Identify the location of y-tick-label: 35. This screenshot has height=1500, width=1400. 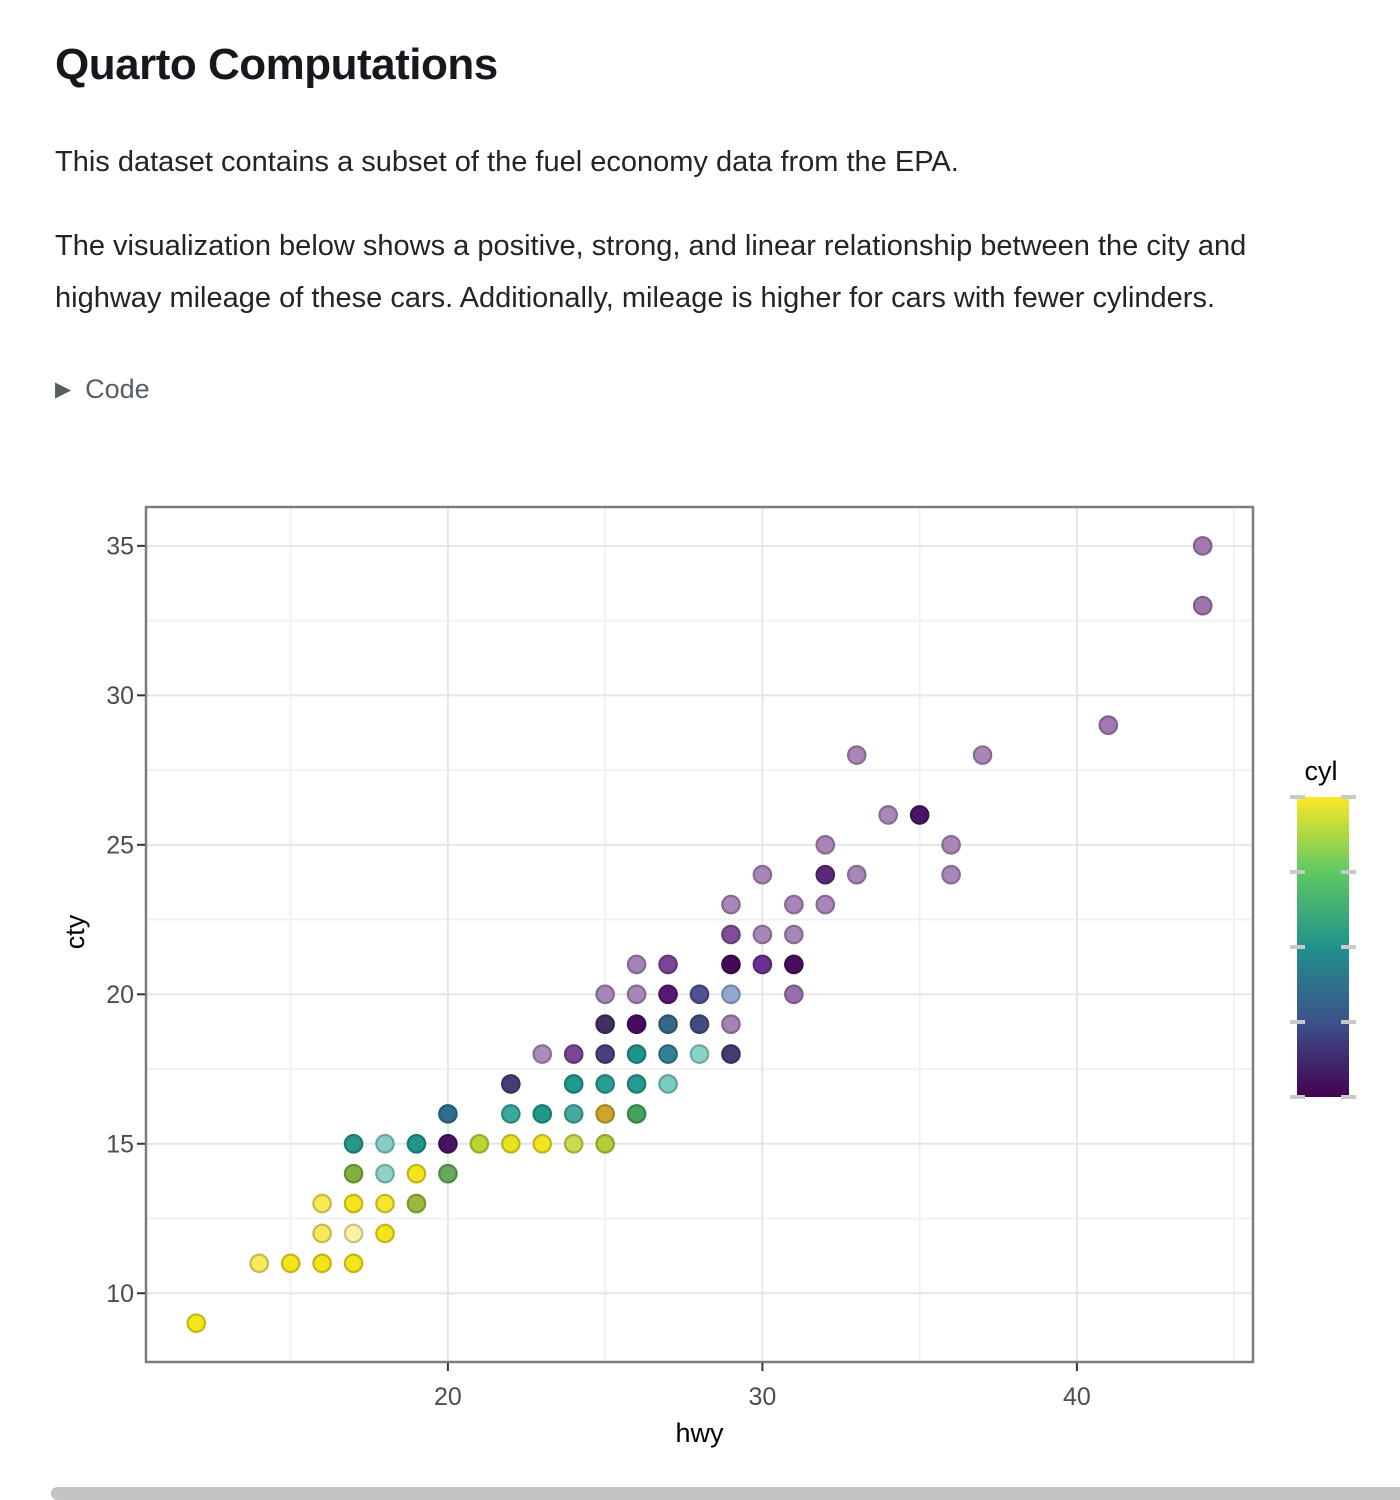
(120, 547).